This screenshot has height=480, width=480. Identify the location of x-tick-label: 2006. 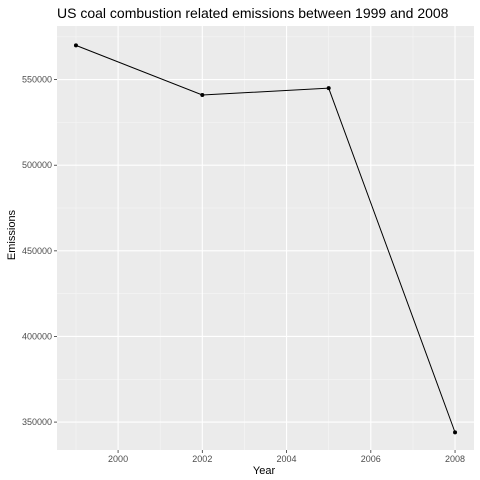
(371, 459).